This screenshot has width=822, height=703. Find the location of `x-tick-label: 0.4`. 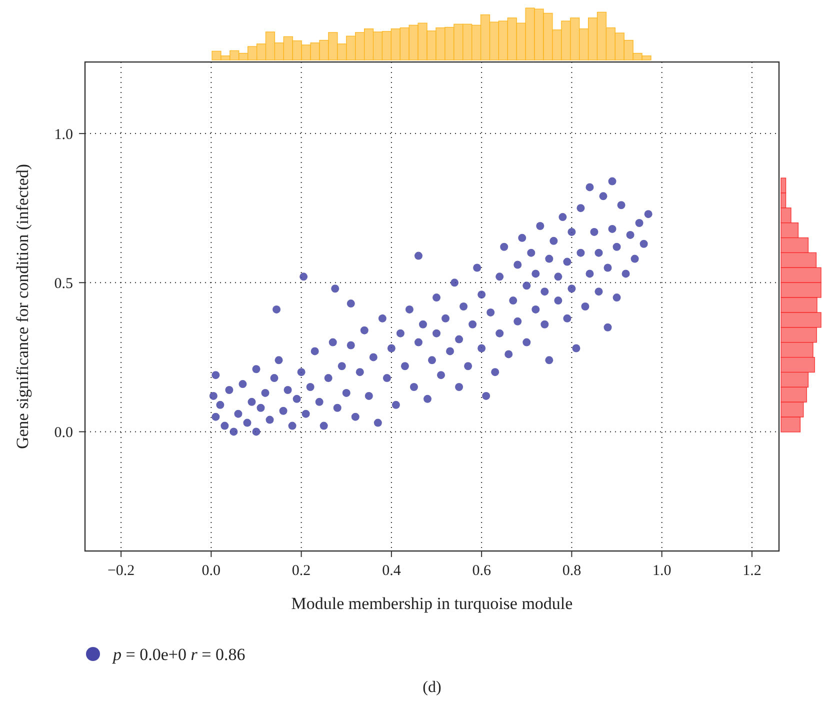

x-tick-label: 0.4 is located at coordinates (392, 571).